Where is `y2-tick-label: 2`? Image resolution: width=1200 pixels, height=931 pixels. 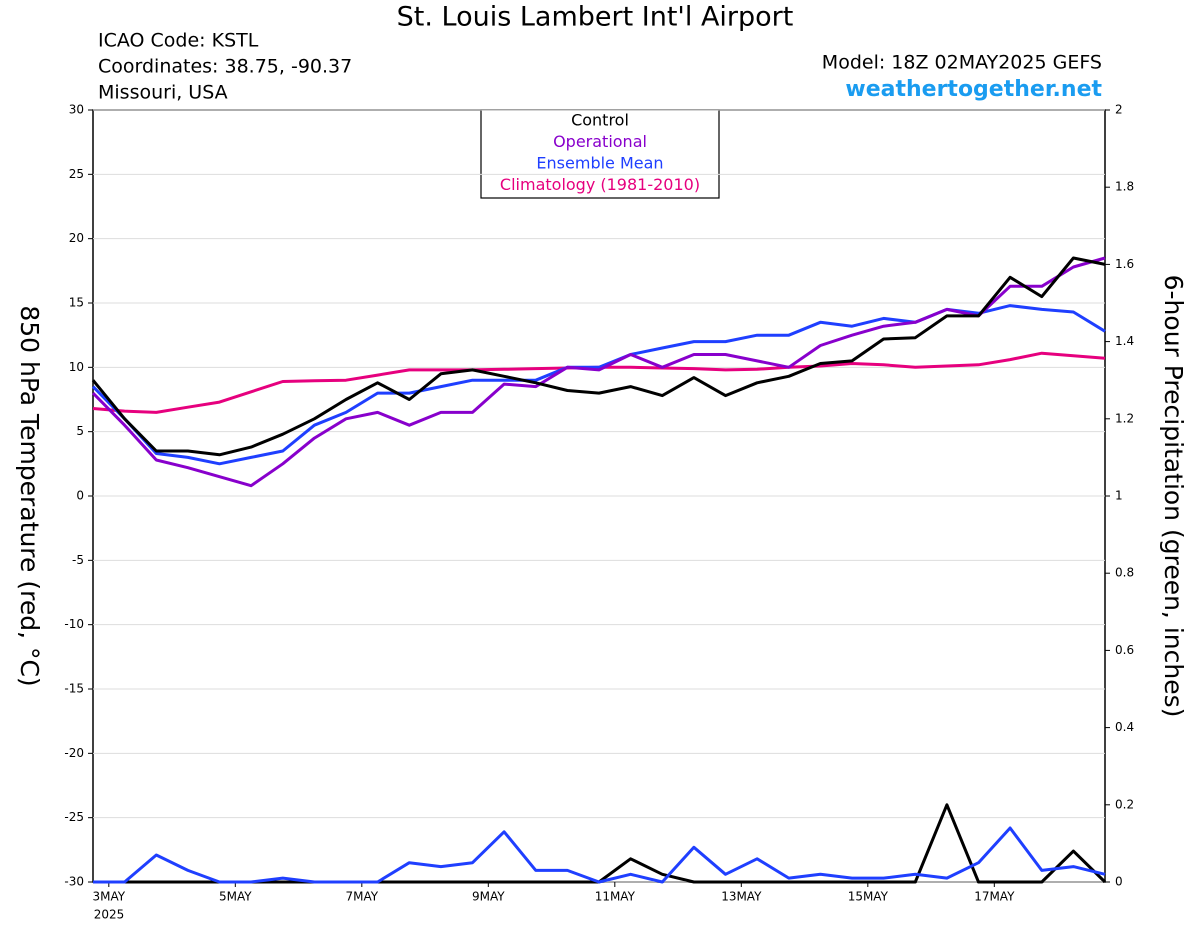
y2-tick-label: 2 is located at coordinates (1119, 110).